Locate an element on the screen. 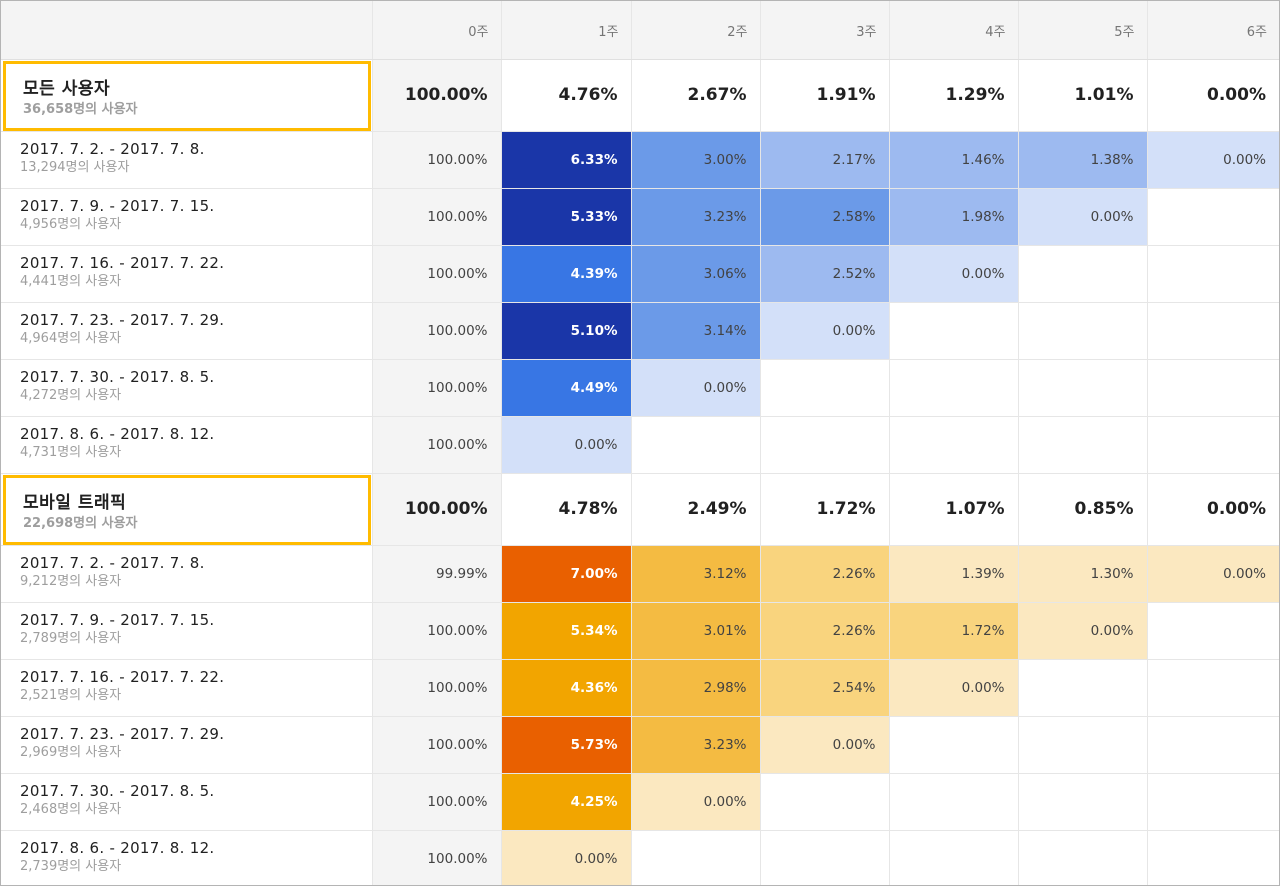  retention-cell: 5.33% is located at coordinates (566, 217).